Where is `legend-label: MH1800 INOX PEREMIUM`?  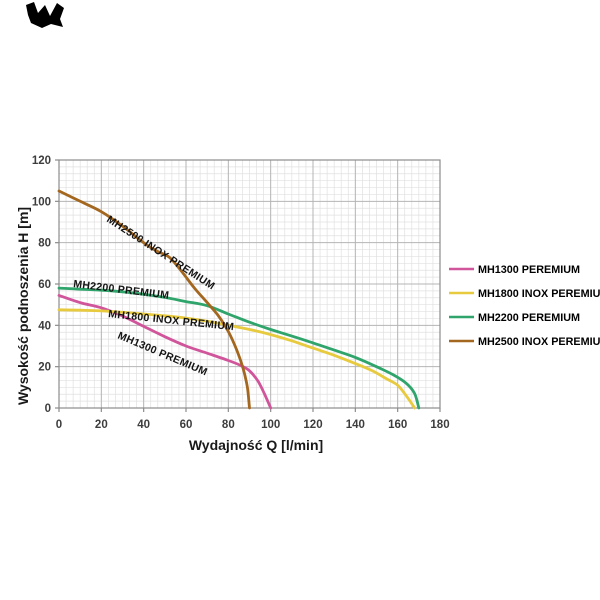 legend-label: MH1800 INOX PEREMIUM is located at coordinates (539, 294).